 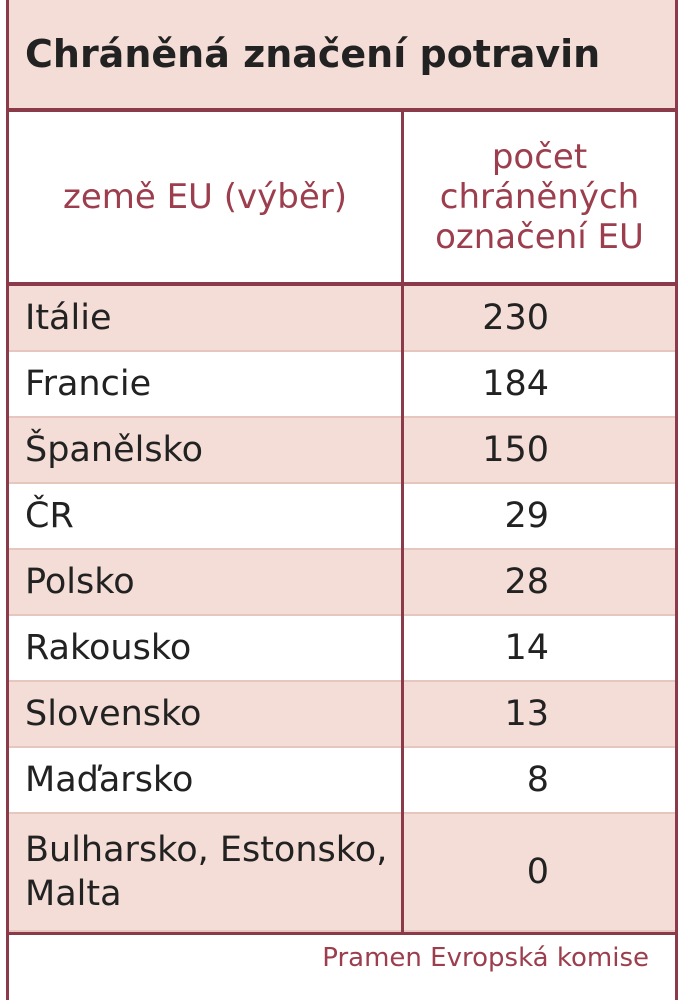 What do you see at coordinates (538, 780) in the screenshot?
I see `count-cell: 8` at bounding box center [538, 780].